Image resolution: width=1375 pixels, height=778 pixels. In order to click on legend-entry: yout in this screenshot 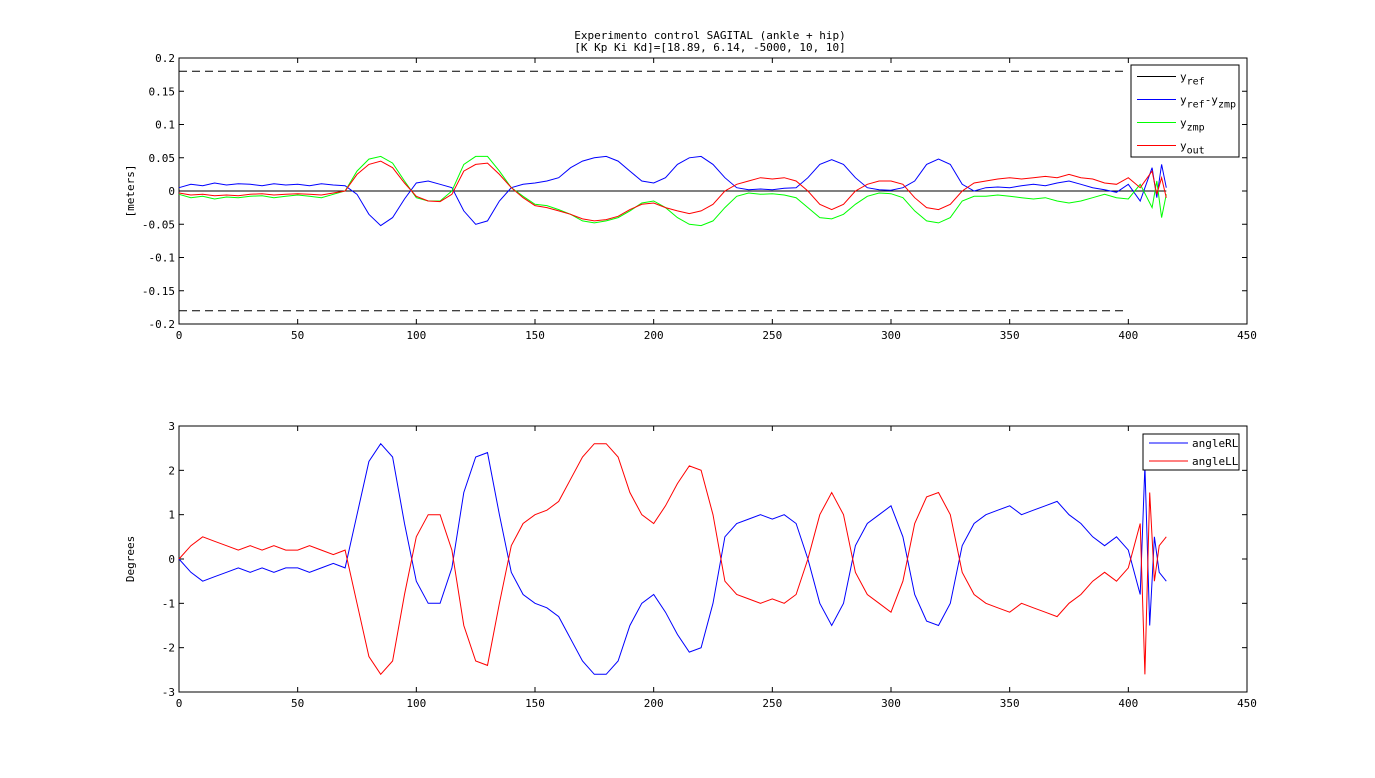, I will do `click(1192, 148)`.